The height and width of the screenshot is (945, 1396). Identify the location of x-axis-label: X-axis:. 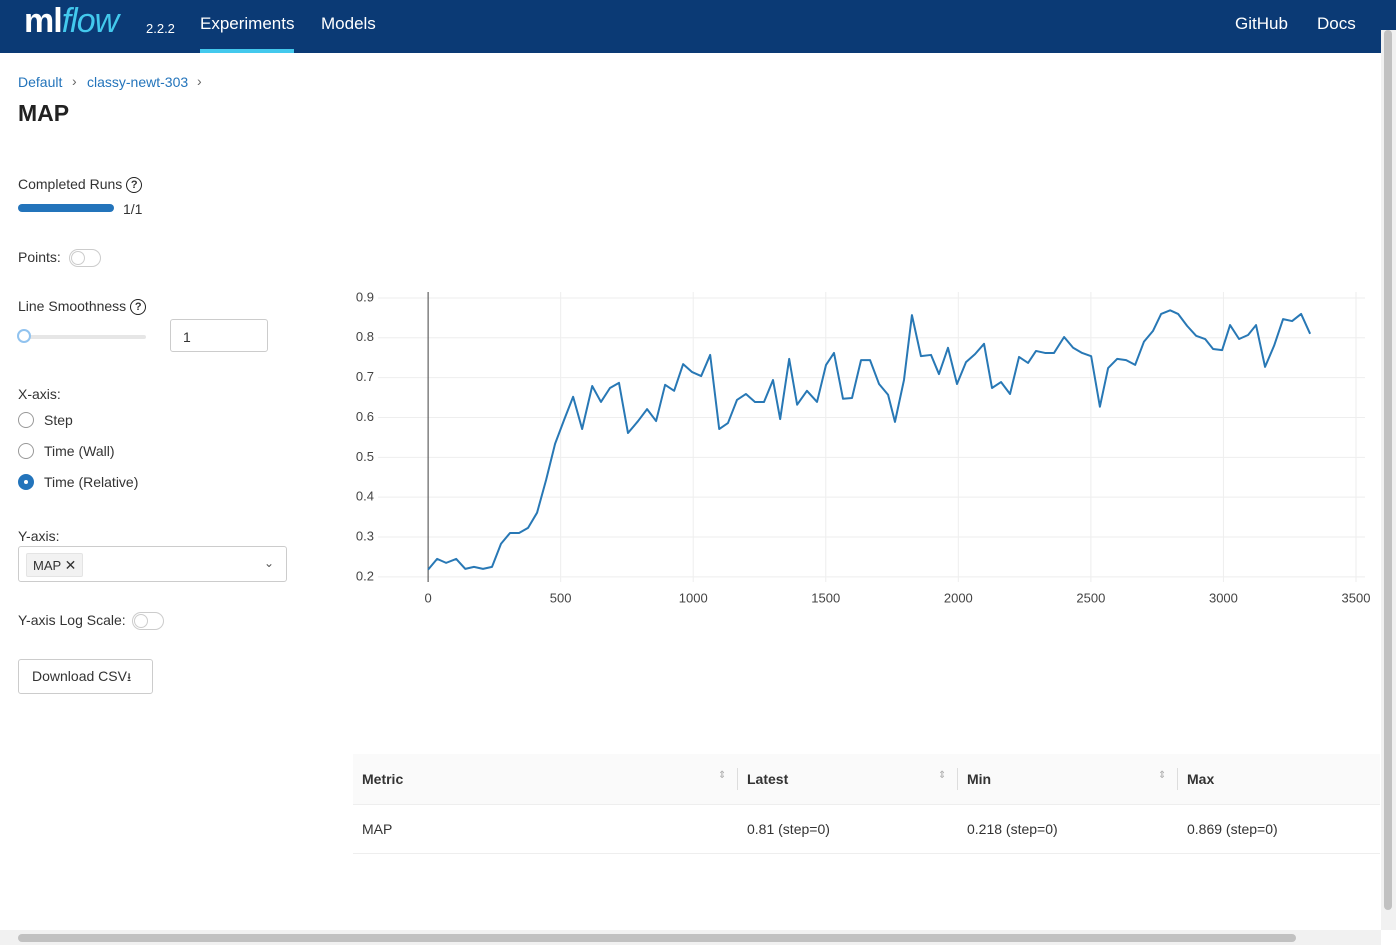
(39, 394).